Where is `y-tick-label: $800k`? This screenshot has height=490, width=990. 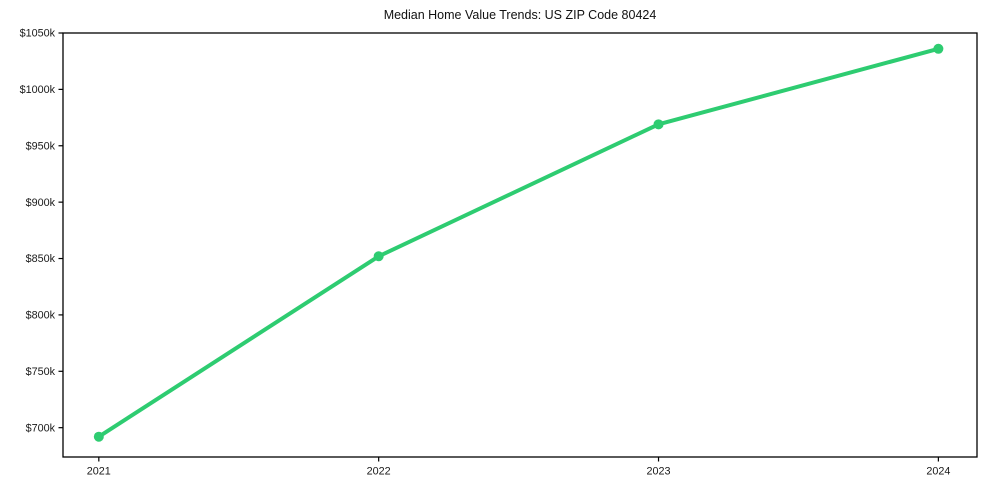
y-tick-label: $800k is located at coordinates (41, 316).